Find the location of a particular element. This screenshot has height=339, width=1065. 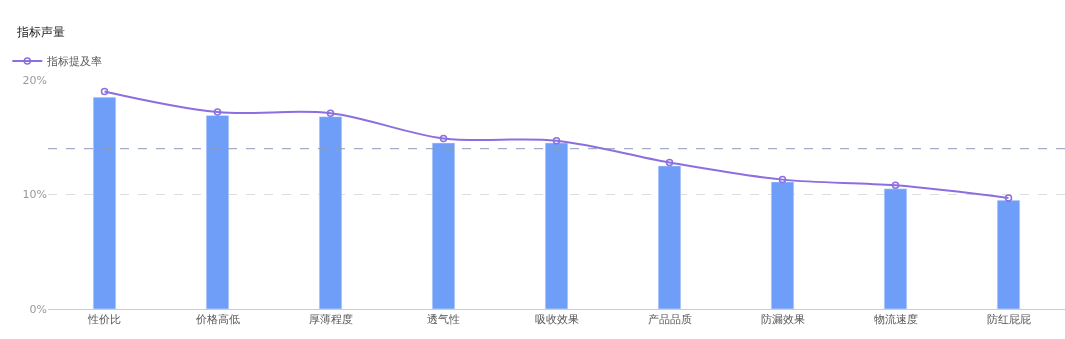

x-tick-label: 物流速度 is located at coordinates (895, 320).